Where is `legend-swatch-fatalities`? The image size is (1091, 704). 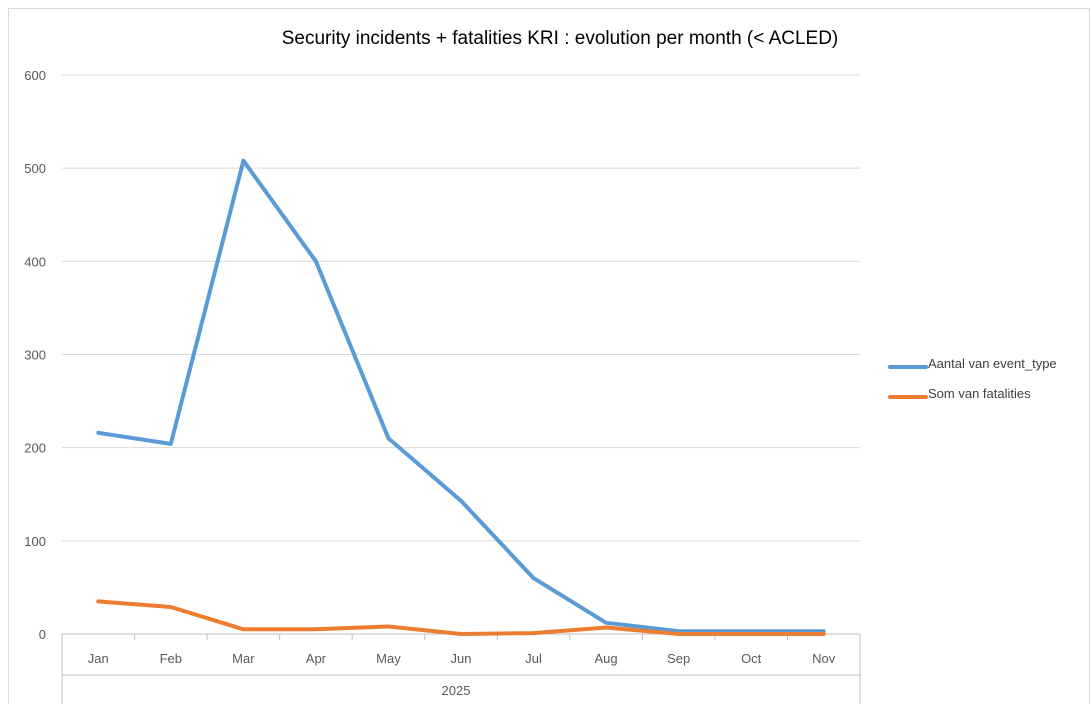 legend-swatch-fatalities is located at coordinates (908, 397).